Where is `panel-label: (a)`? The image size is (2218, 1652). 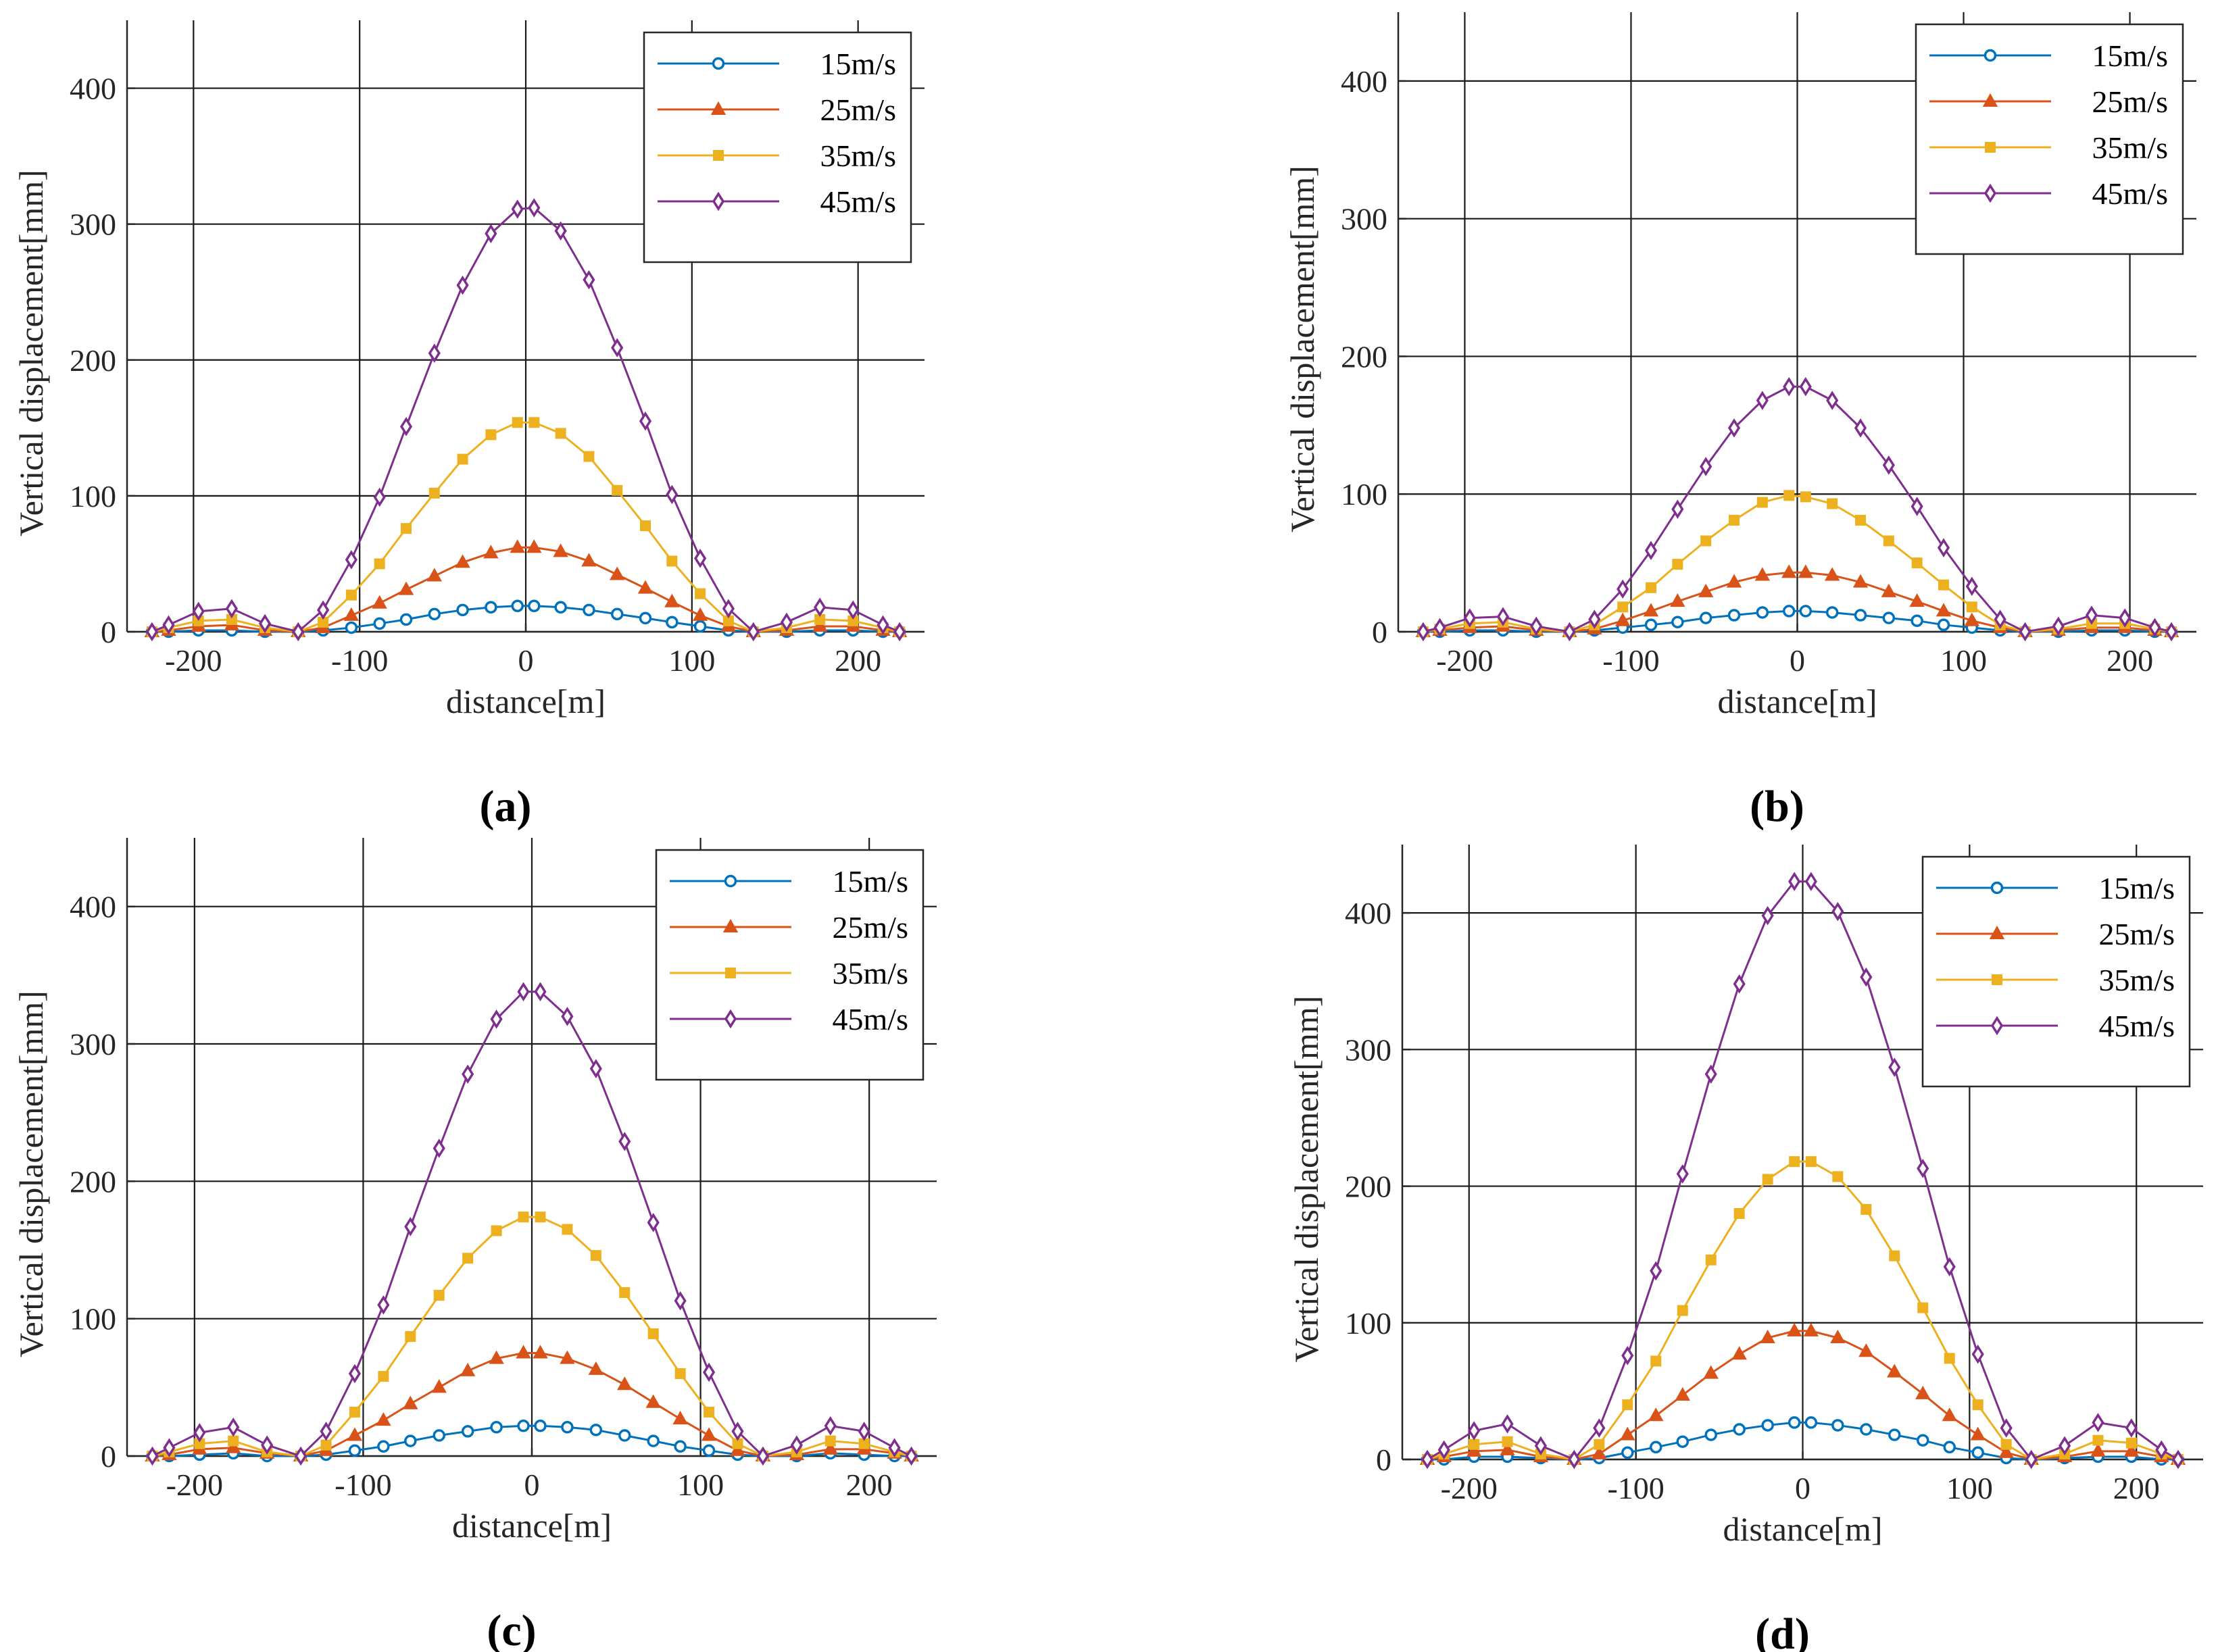 panel-label: (a) is located at coordinates (506, 806).